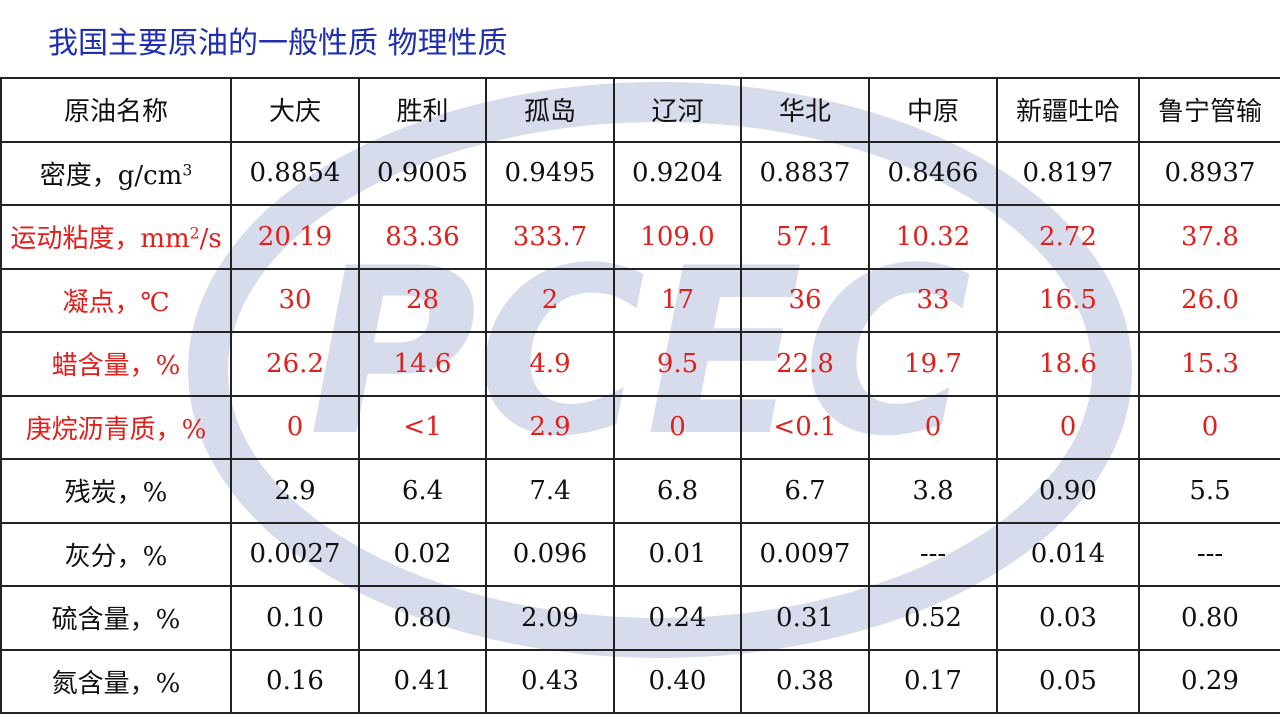 This screenshot has width=1280, height=720. What do you see at coordinates (805, 364) in the screenshot?
I see `table-cell: 22.8` at bounding box center [805, 364].